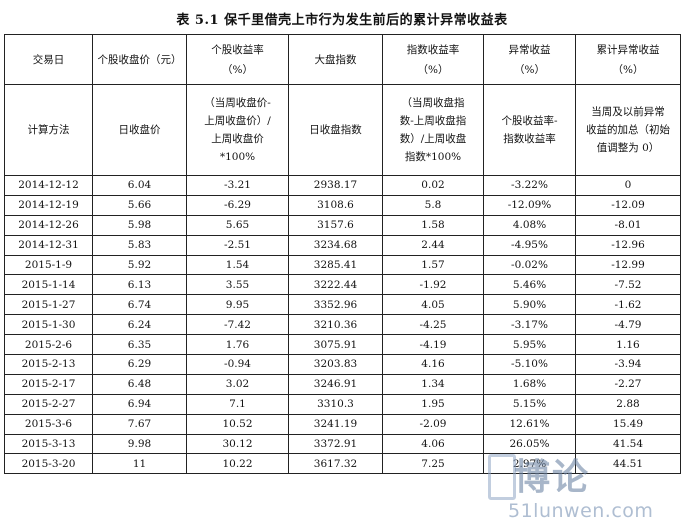 The image size is (684, 530). I want to click on table-cell: 0.02, so click(433, 185).